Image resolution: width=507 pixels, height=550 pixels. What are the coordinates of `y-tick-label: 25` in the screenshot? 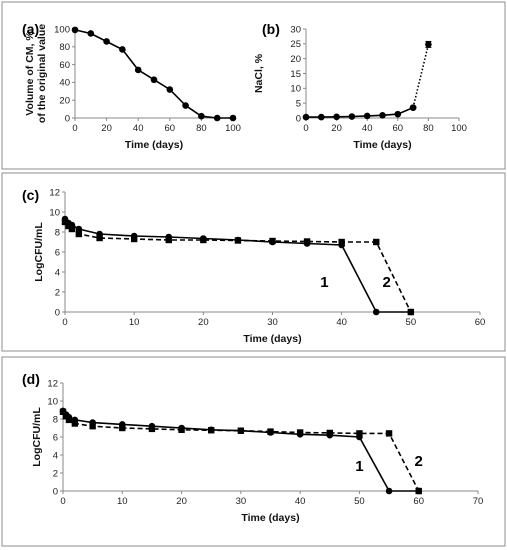 It's located at (295, 44).